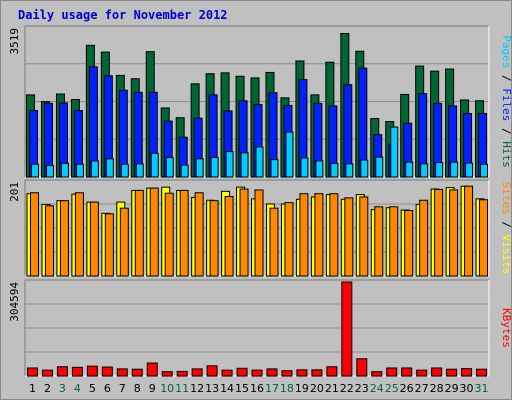 Image resolution: width=512 pixels, height=400 pixels. Describe the element at coordinates (137, 388) in the screenshot. I see `day-label: 8` at that location.